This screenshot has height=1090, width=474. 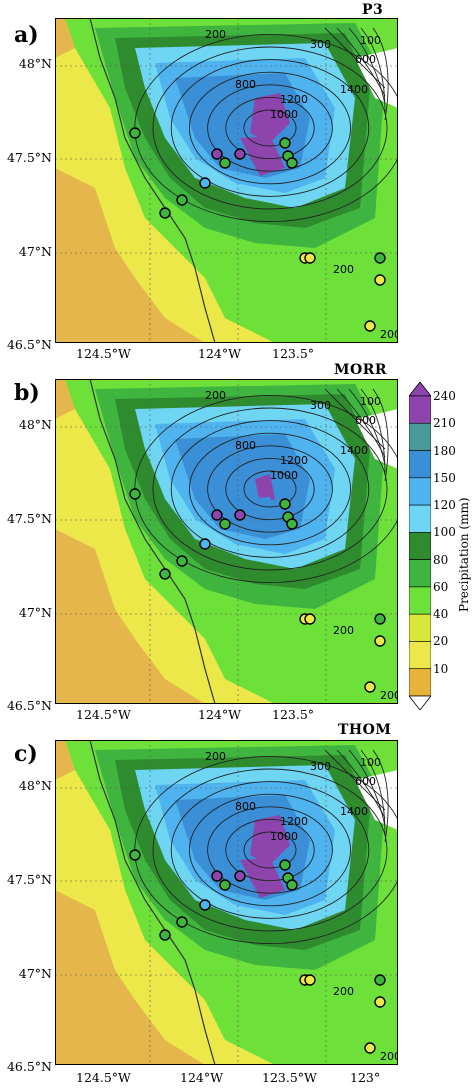 I want to click on colorbar-tick-label: 80, so click(x=441, y=559).